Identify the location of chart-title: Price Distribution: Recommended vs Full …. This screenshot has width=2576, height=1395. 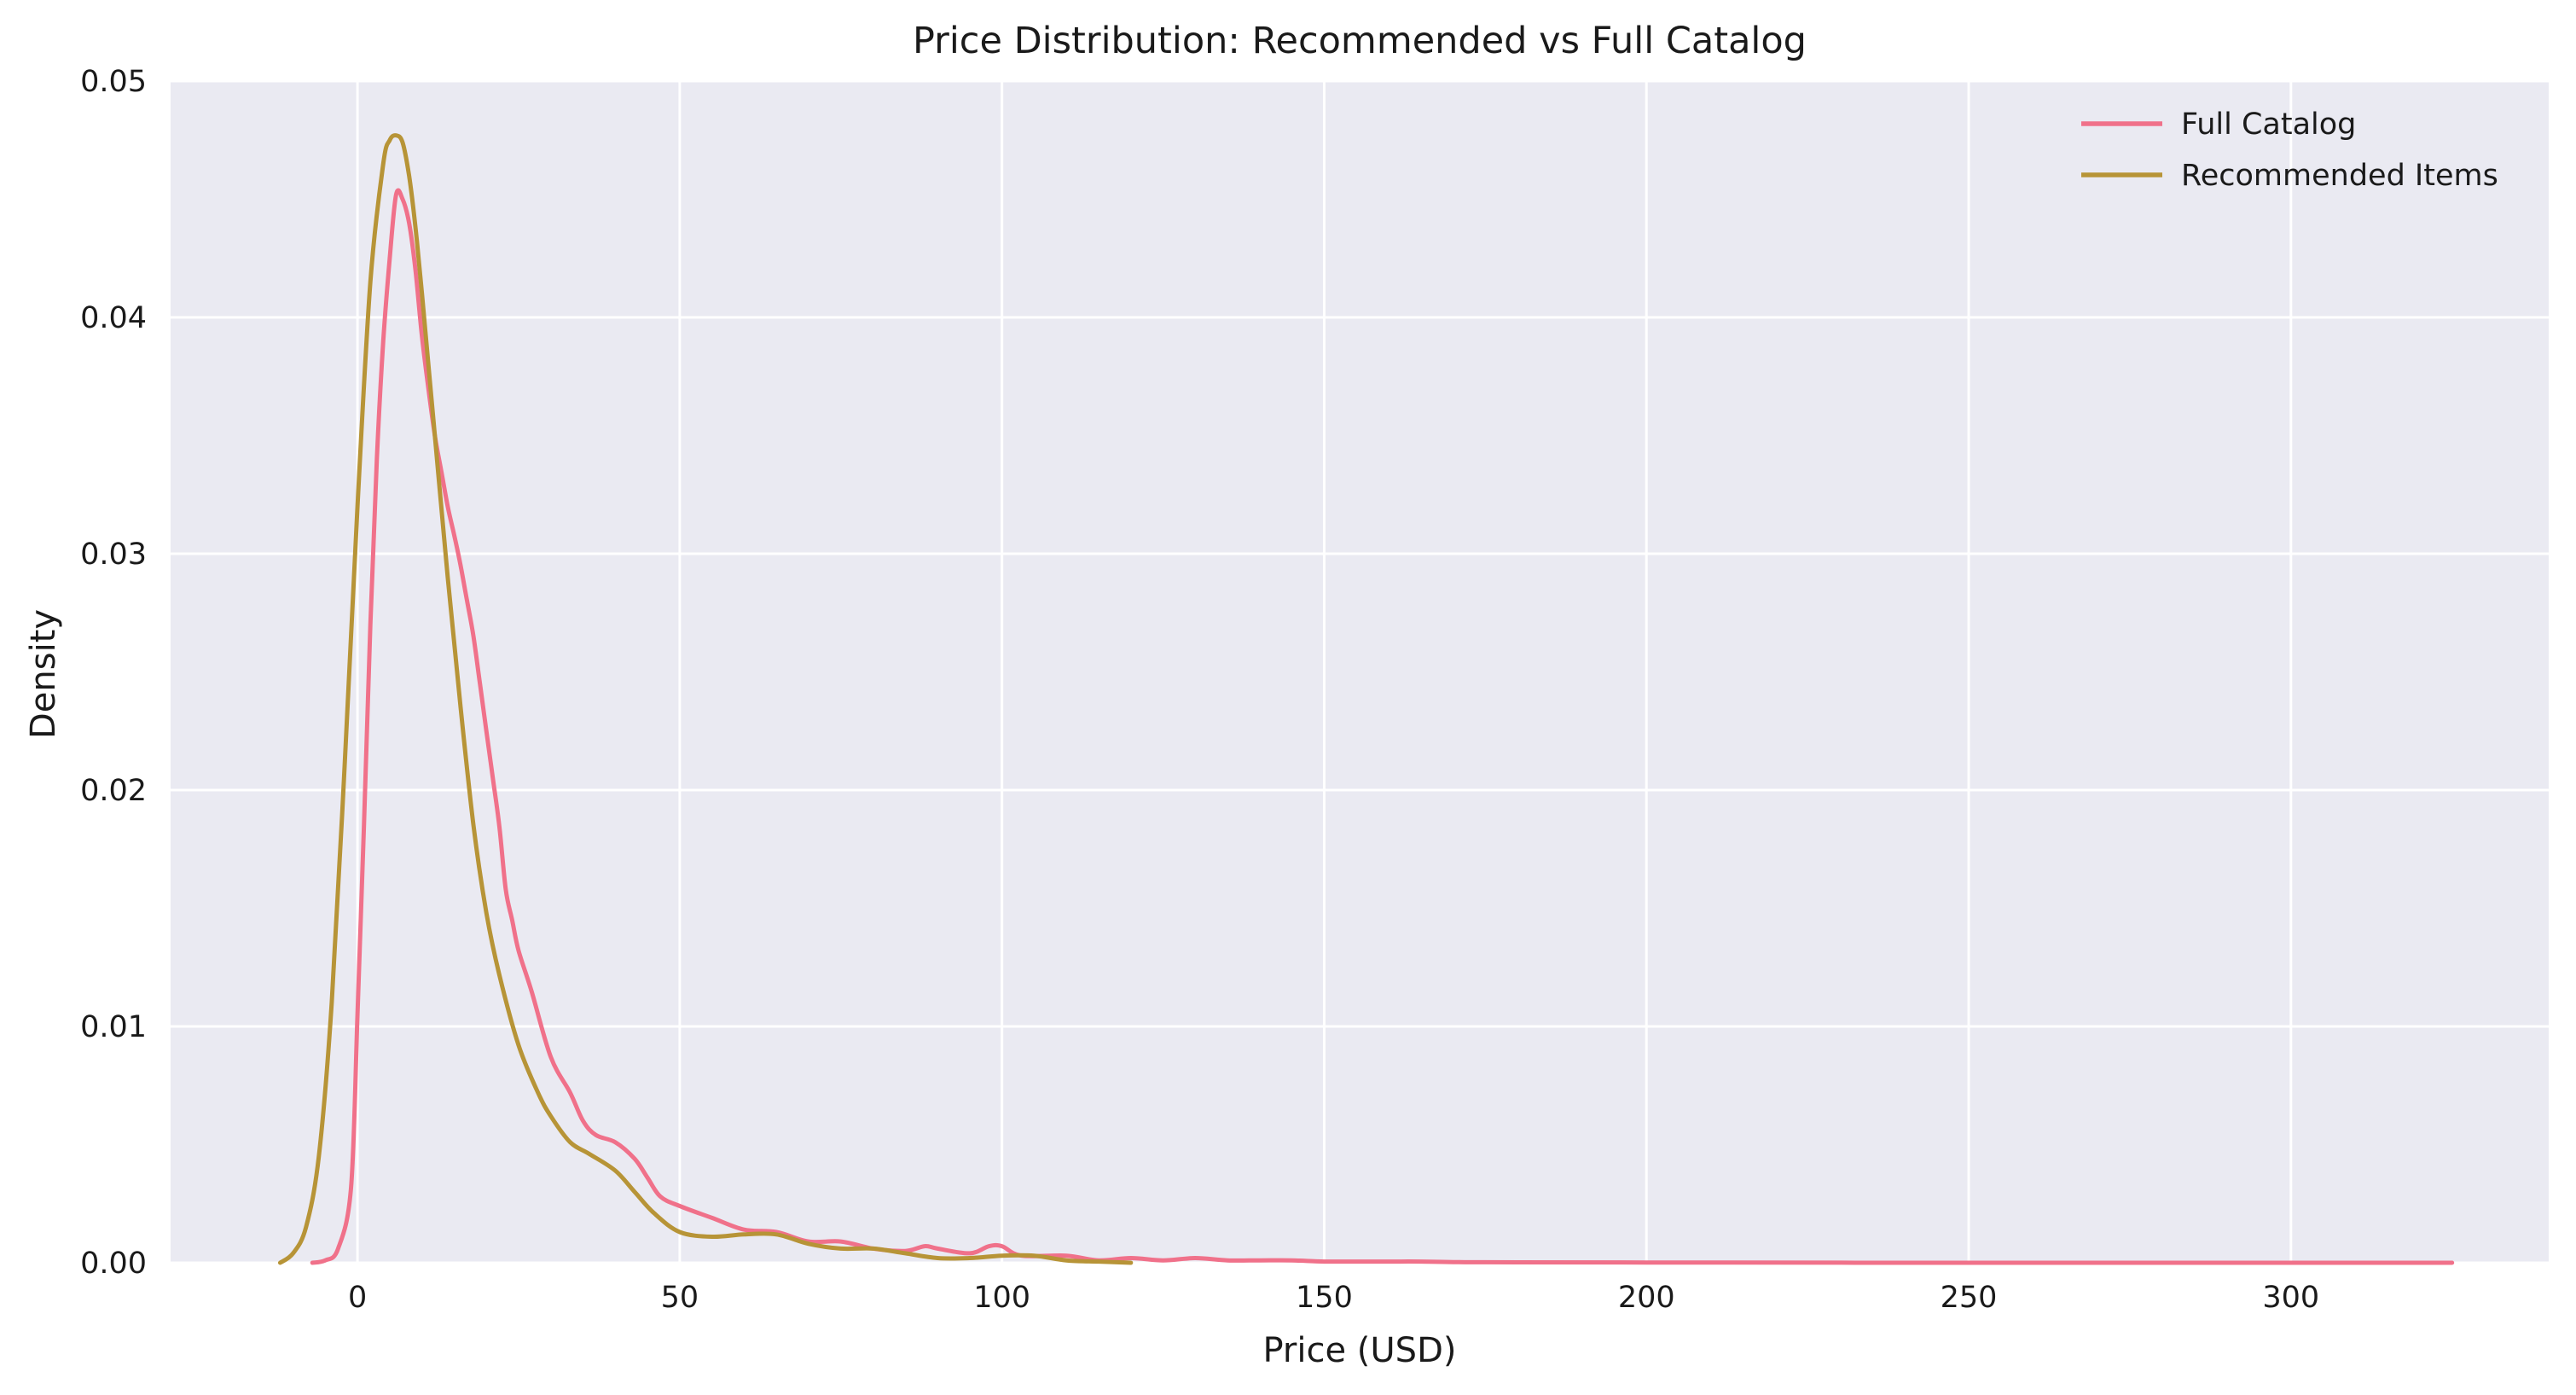
(1360, 41).